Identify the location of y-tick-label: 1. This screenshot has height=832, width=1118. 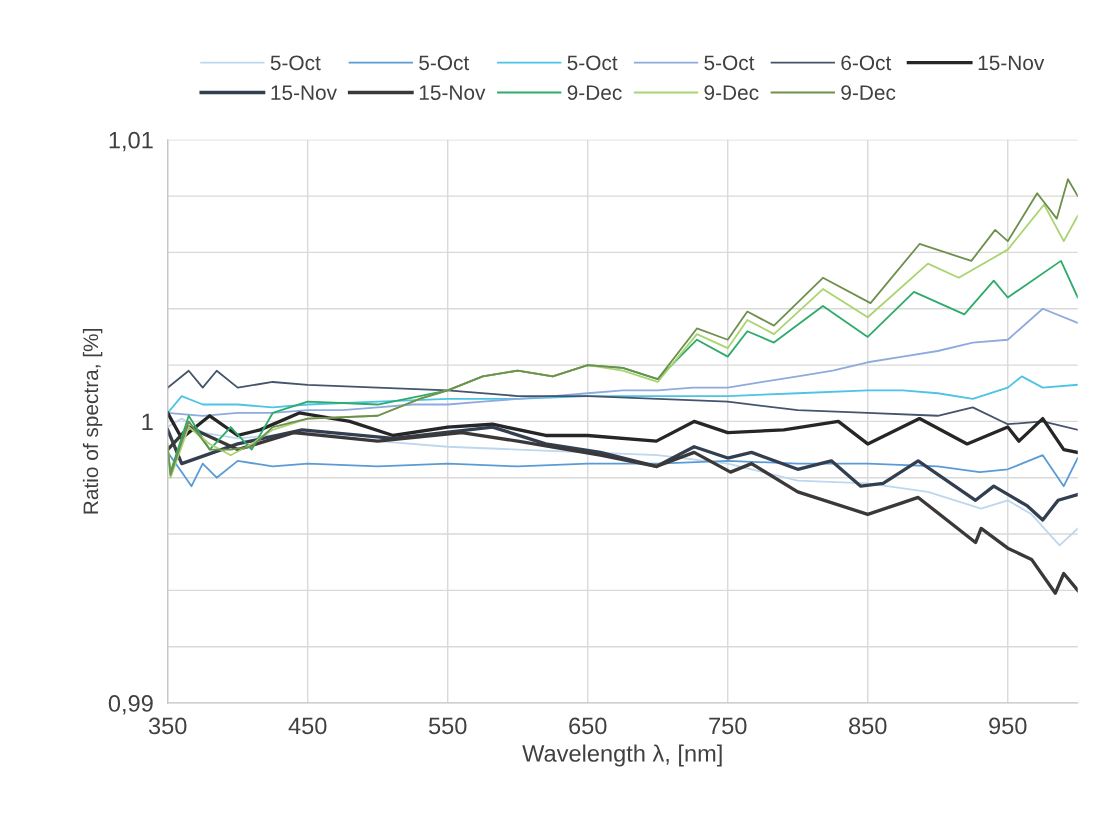
(147, 421).